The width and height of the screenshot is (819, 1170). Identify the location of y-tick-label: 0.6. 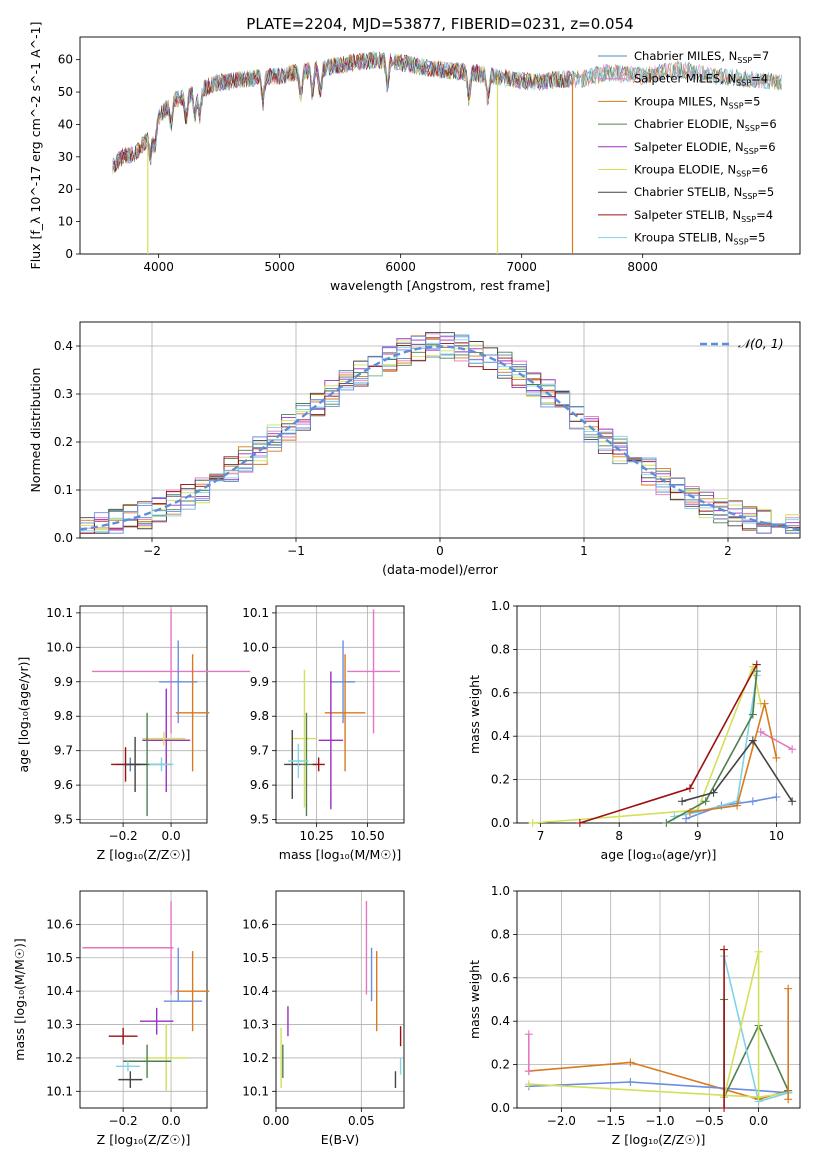
(500, 693).